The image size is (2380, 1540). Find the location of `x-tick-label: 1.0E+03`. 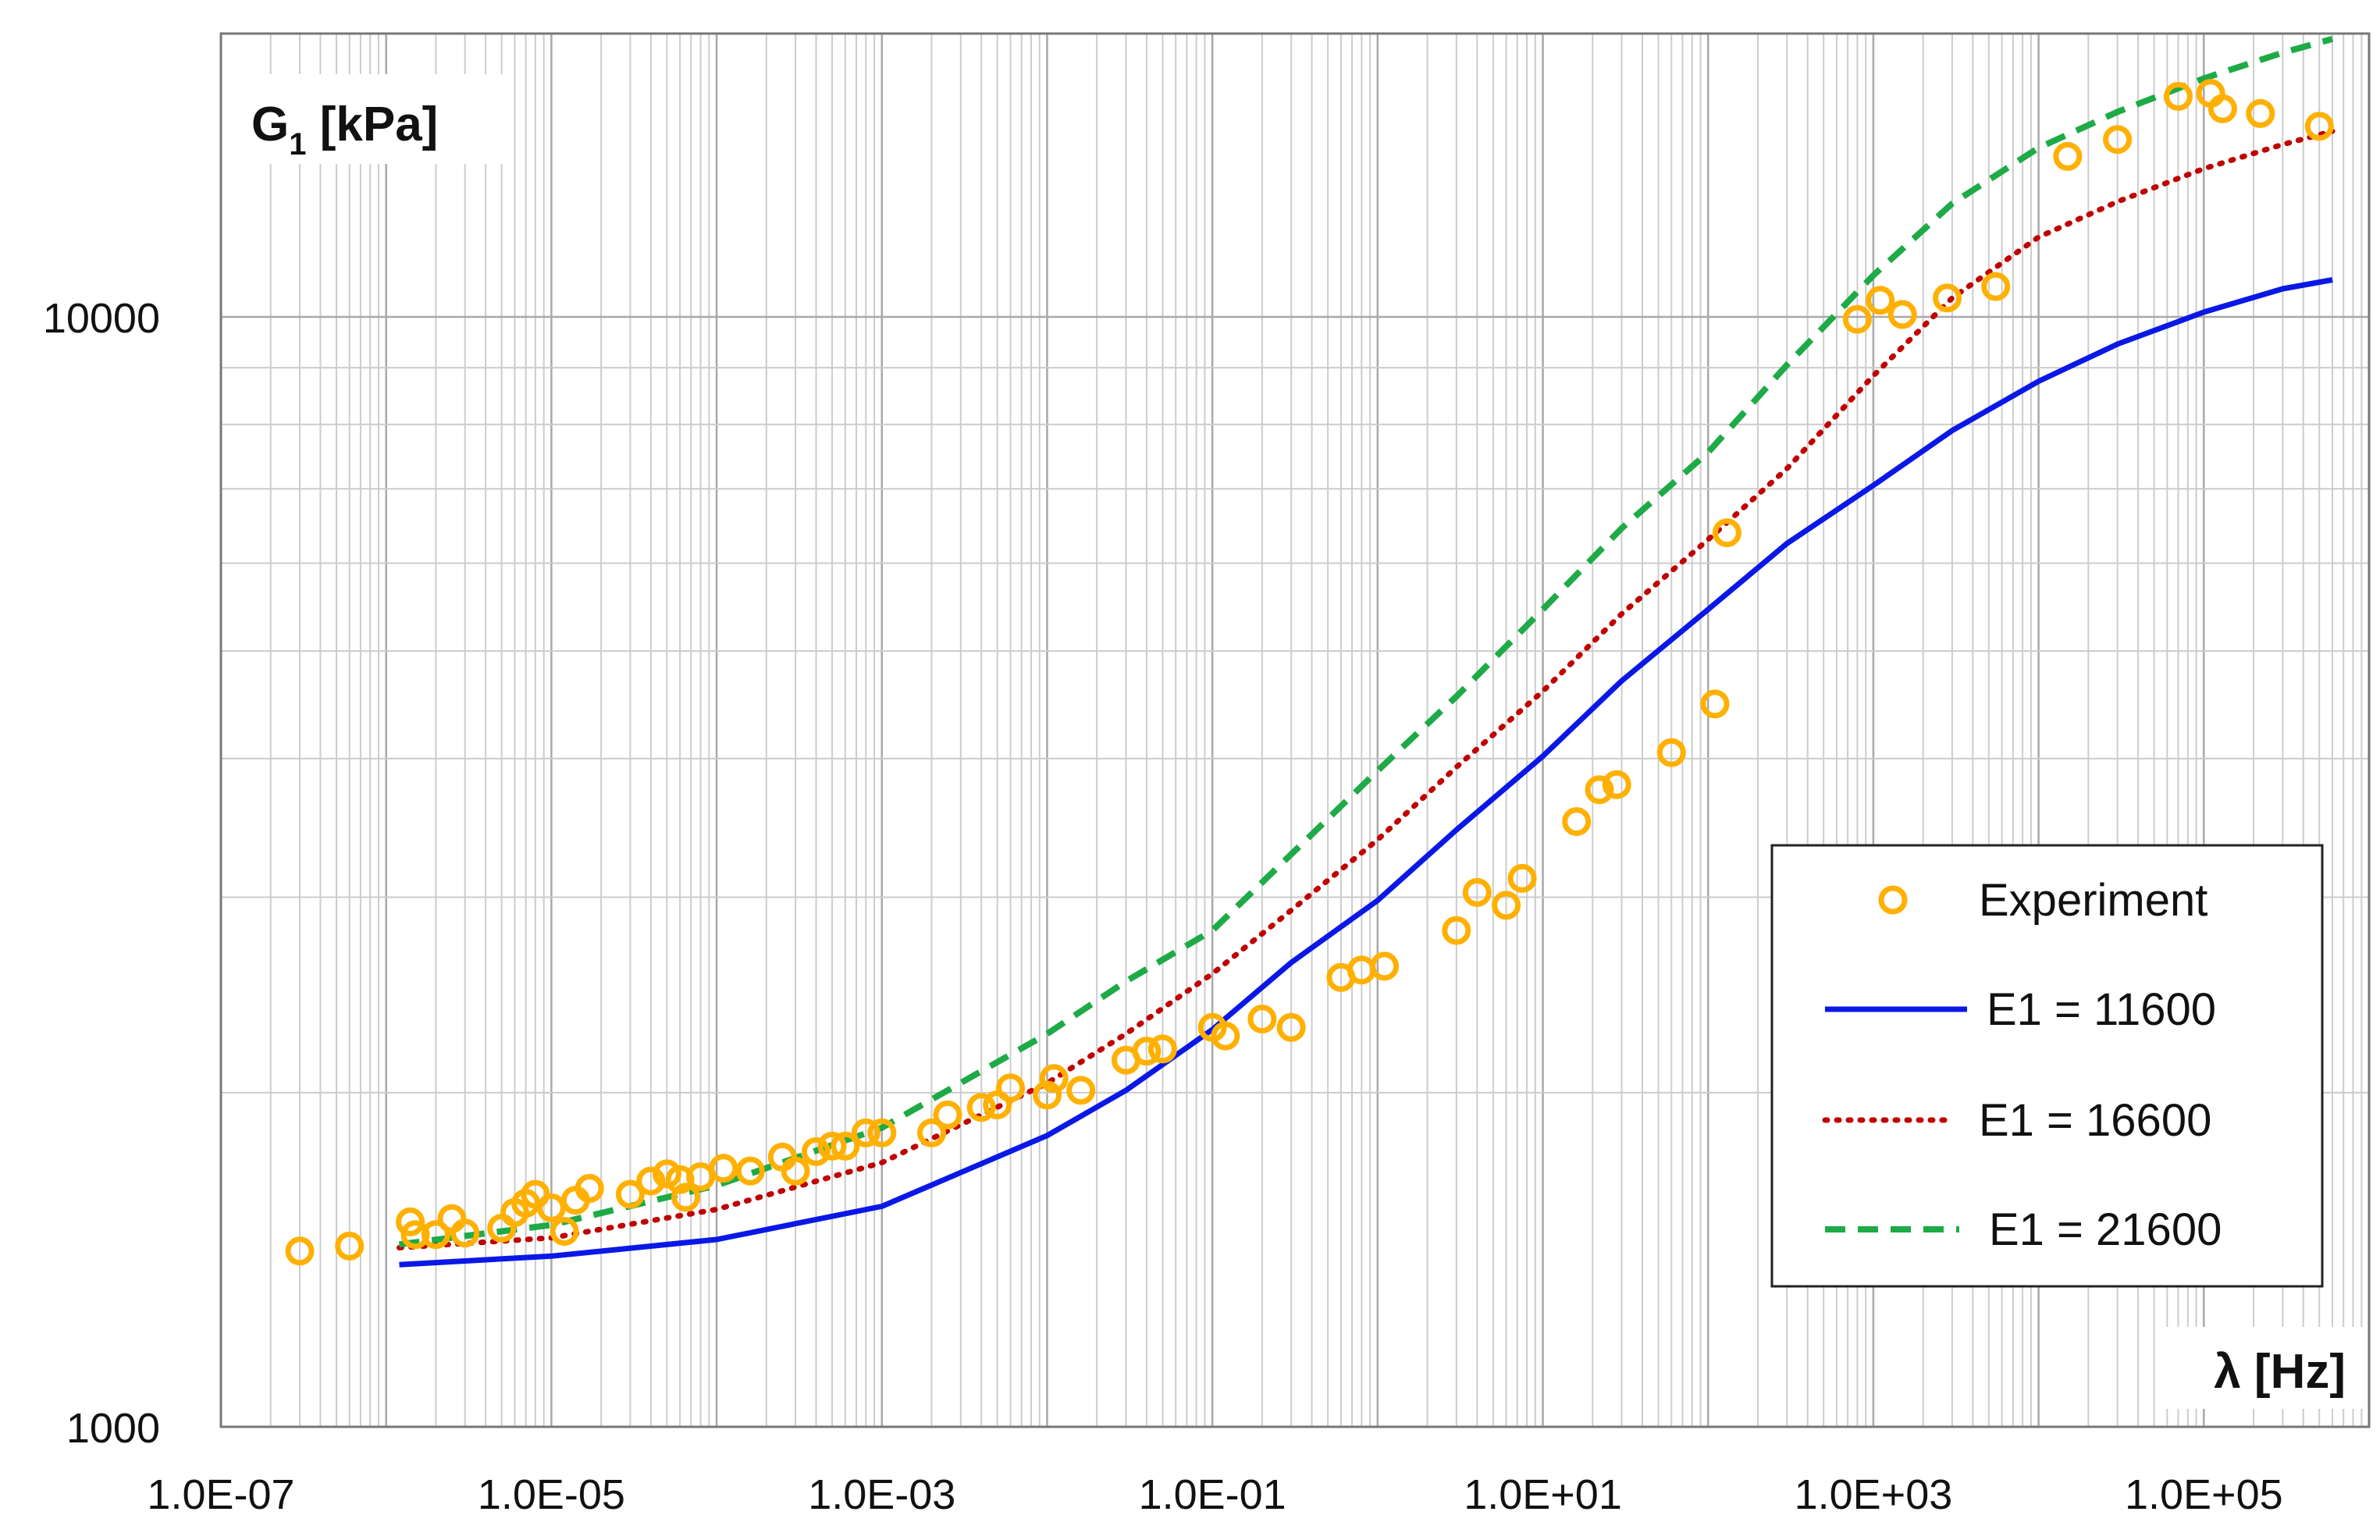

x-tick-label: 1.0E+03 is located at coordinates (1874, 1494).